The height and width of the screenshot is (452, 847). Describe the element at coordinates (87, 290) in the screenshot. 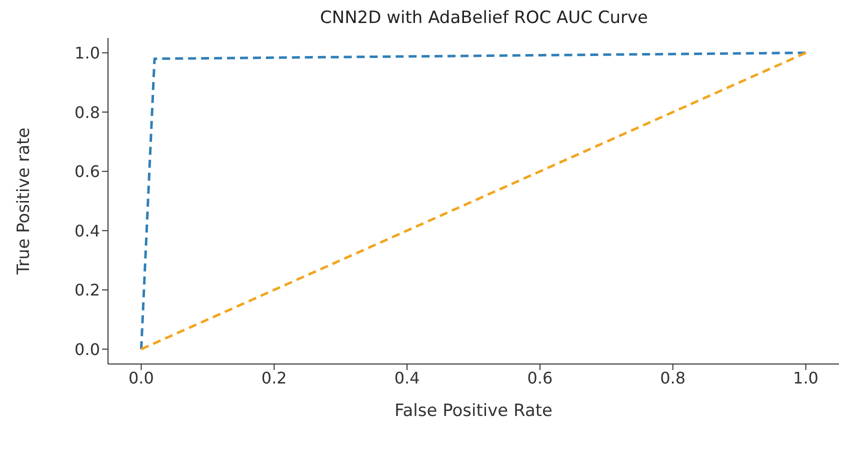

I see `y-tick-label: 0.2` at that location.